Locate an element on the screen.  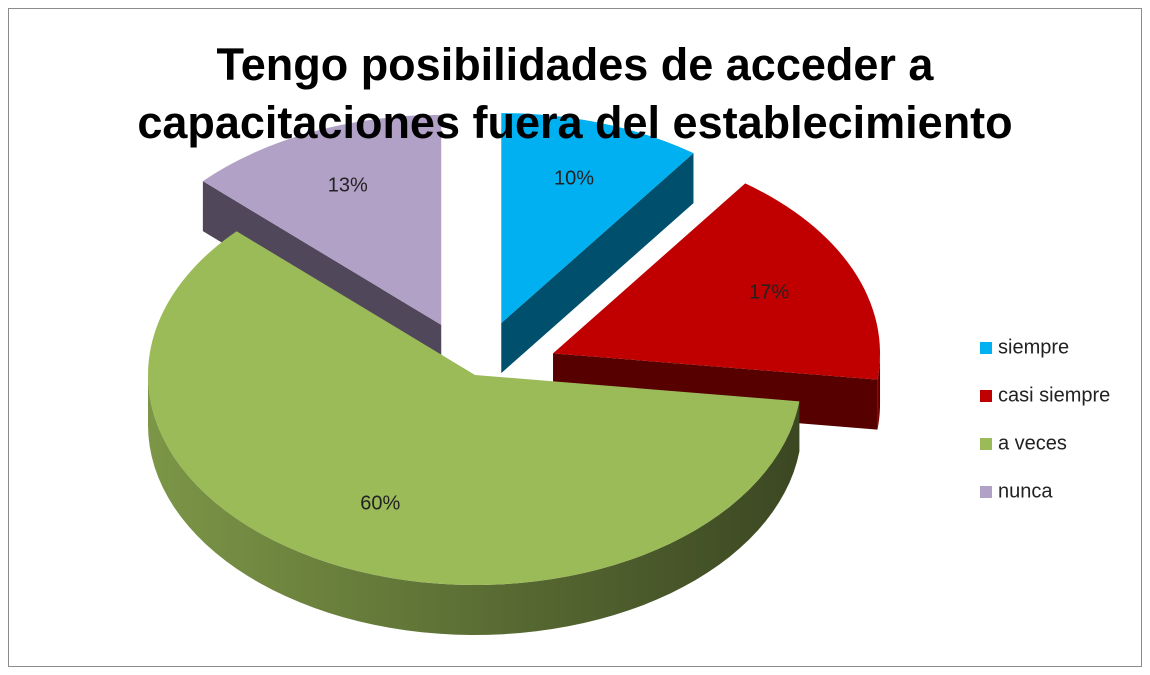
legend: siempre casi siempre a veces nunca is located at coordinates (1045, 419).